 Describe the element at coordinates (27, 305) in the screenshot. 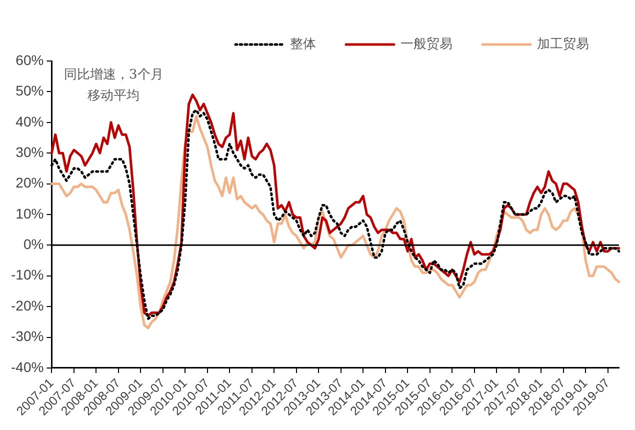

I see `y-tick-label: -20%` at that location.